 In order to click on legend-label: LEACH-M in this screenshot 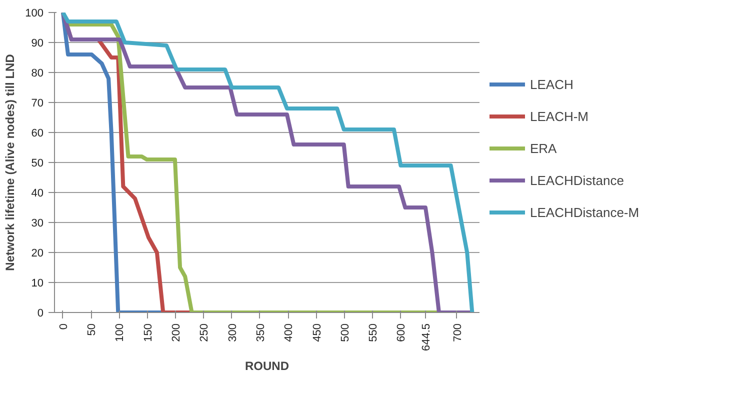, I will do `click(559, 116)`.